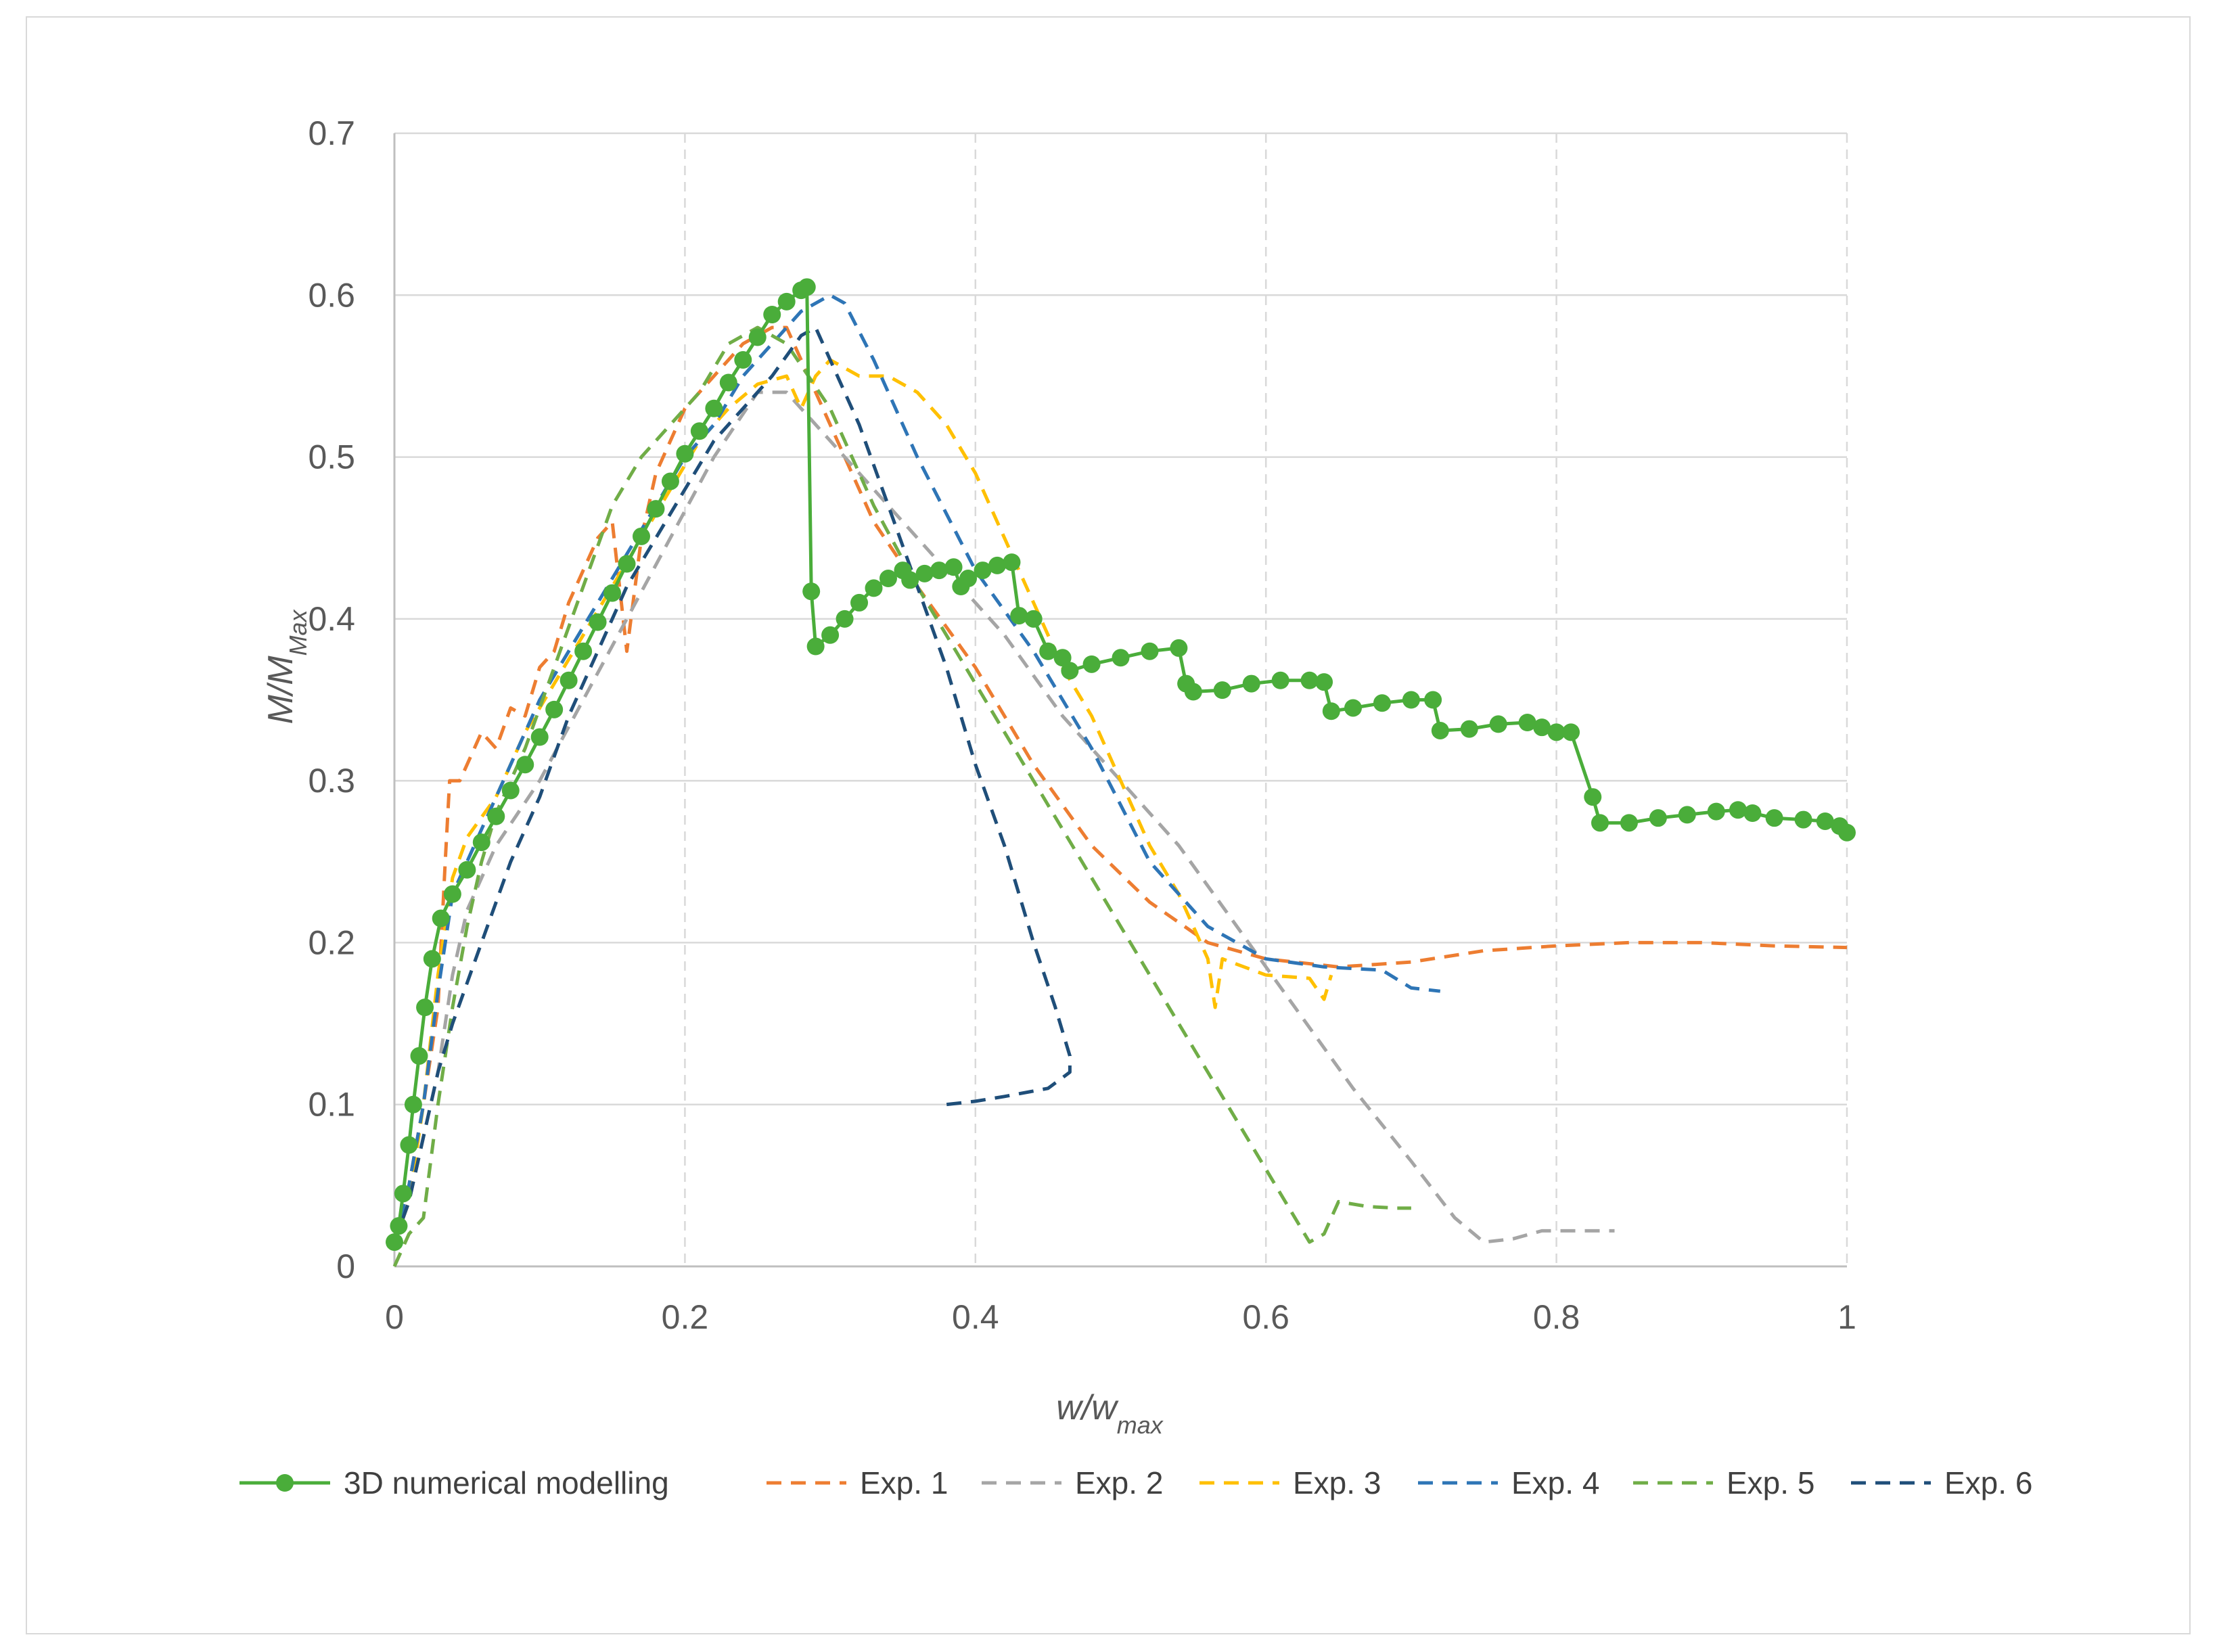 This screenshot has width=2217, height=1652. What do you see at coordinates (904, 1482) in the screenshot?
I see `legend-label-exp-1: Exp. 1` at bounding box center [904, 1482].